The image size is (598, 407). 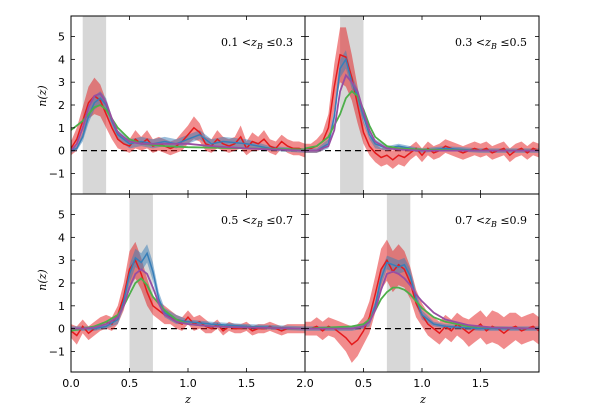 I want to click on red-series-line, so click(x=188, y=123).